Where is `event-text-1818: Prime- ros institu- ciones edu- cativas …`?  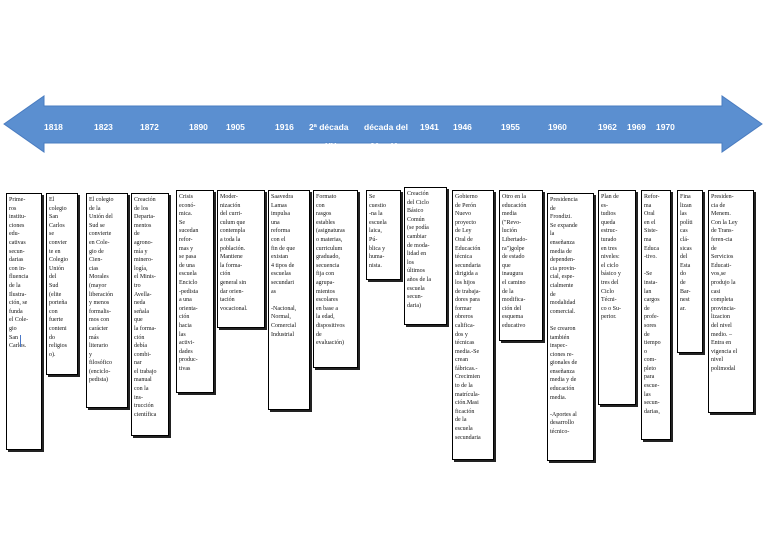
event-text-1818: Prime- ros institu- ciones edu- cativas … is located at coordinates (19, 273).